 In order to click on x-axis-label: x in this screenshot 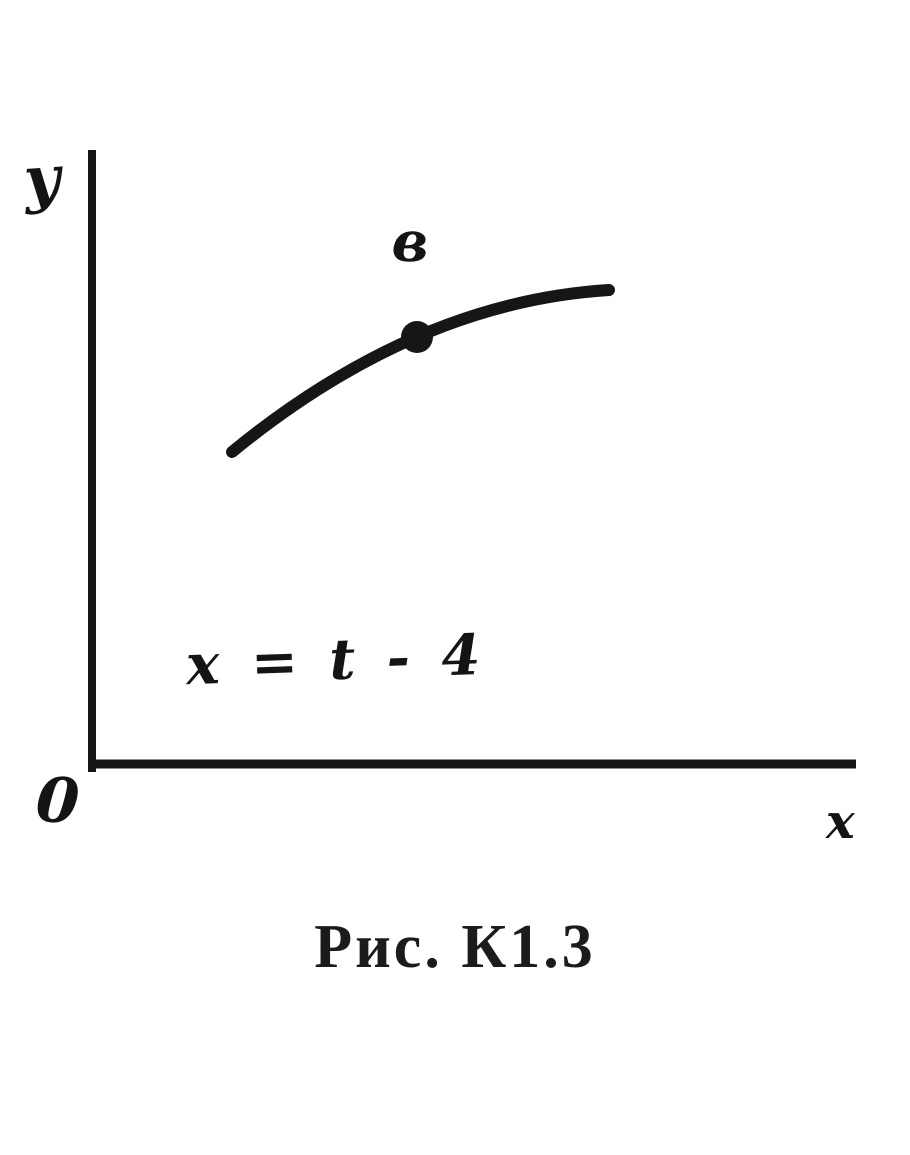, I will do `click(840, 822)`.